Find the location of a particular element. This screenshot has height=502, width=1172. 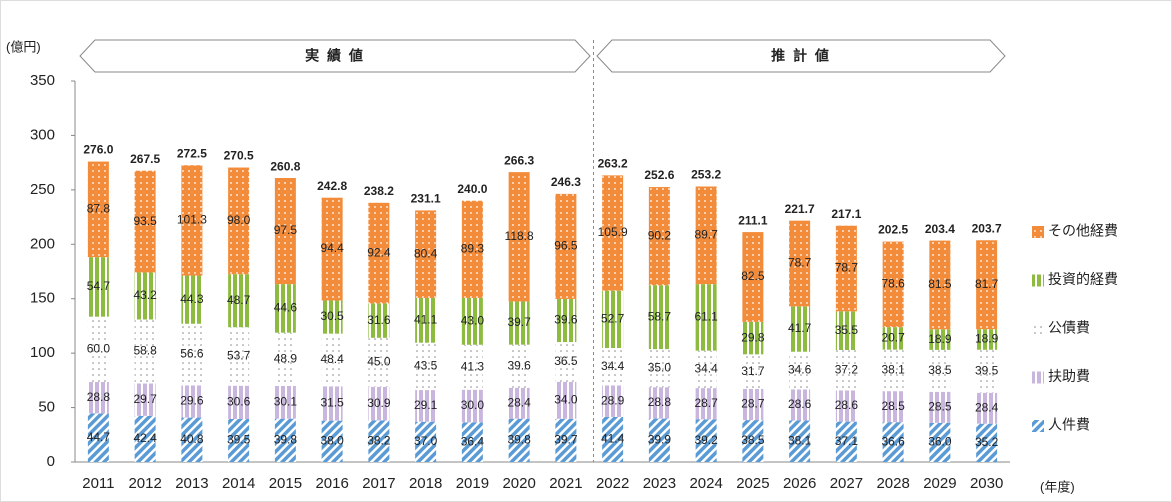

legend-label: 投資的経費 is located at coordinates (1083, 279).